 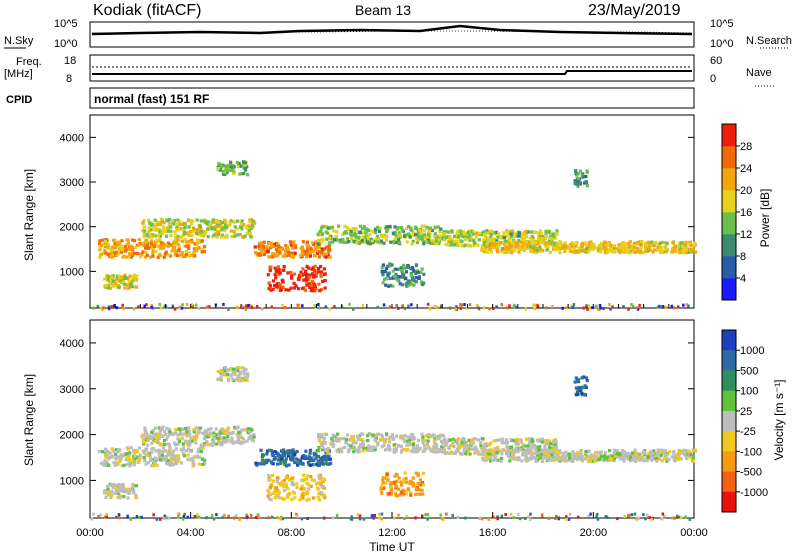 I want to click on freq-tick-top: 18, so click(x=70, y=61).